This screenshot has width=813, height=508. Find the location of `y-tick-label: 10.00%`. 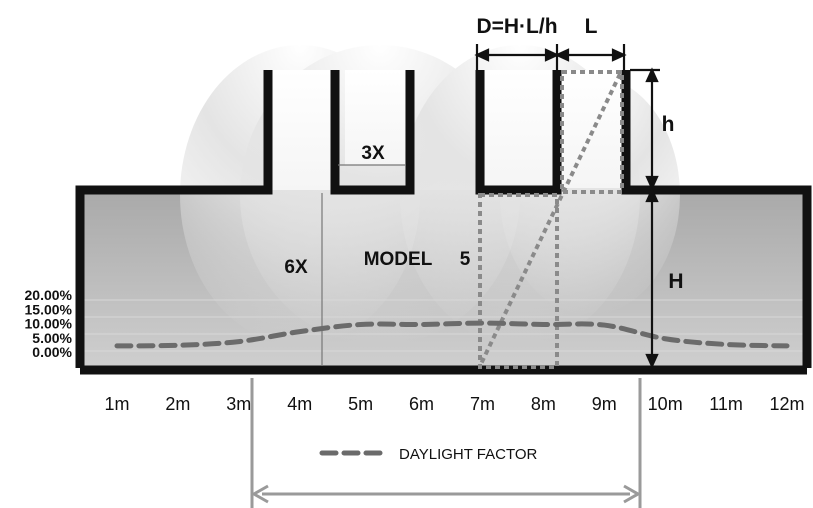

y-tick-label: 10.00% is located at coordinates (49, 324).